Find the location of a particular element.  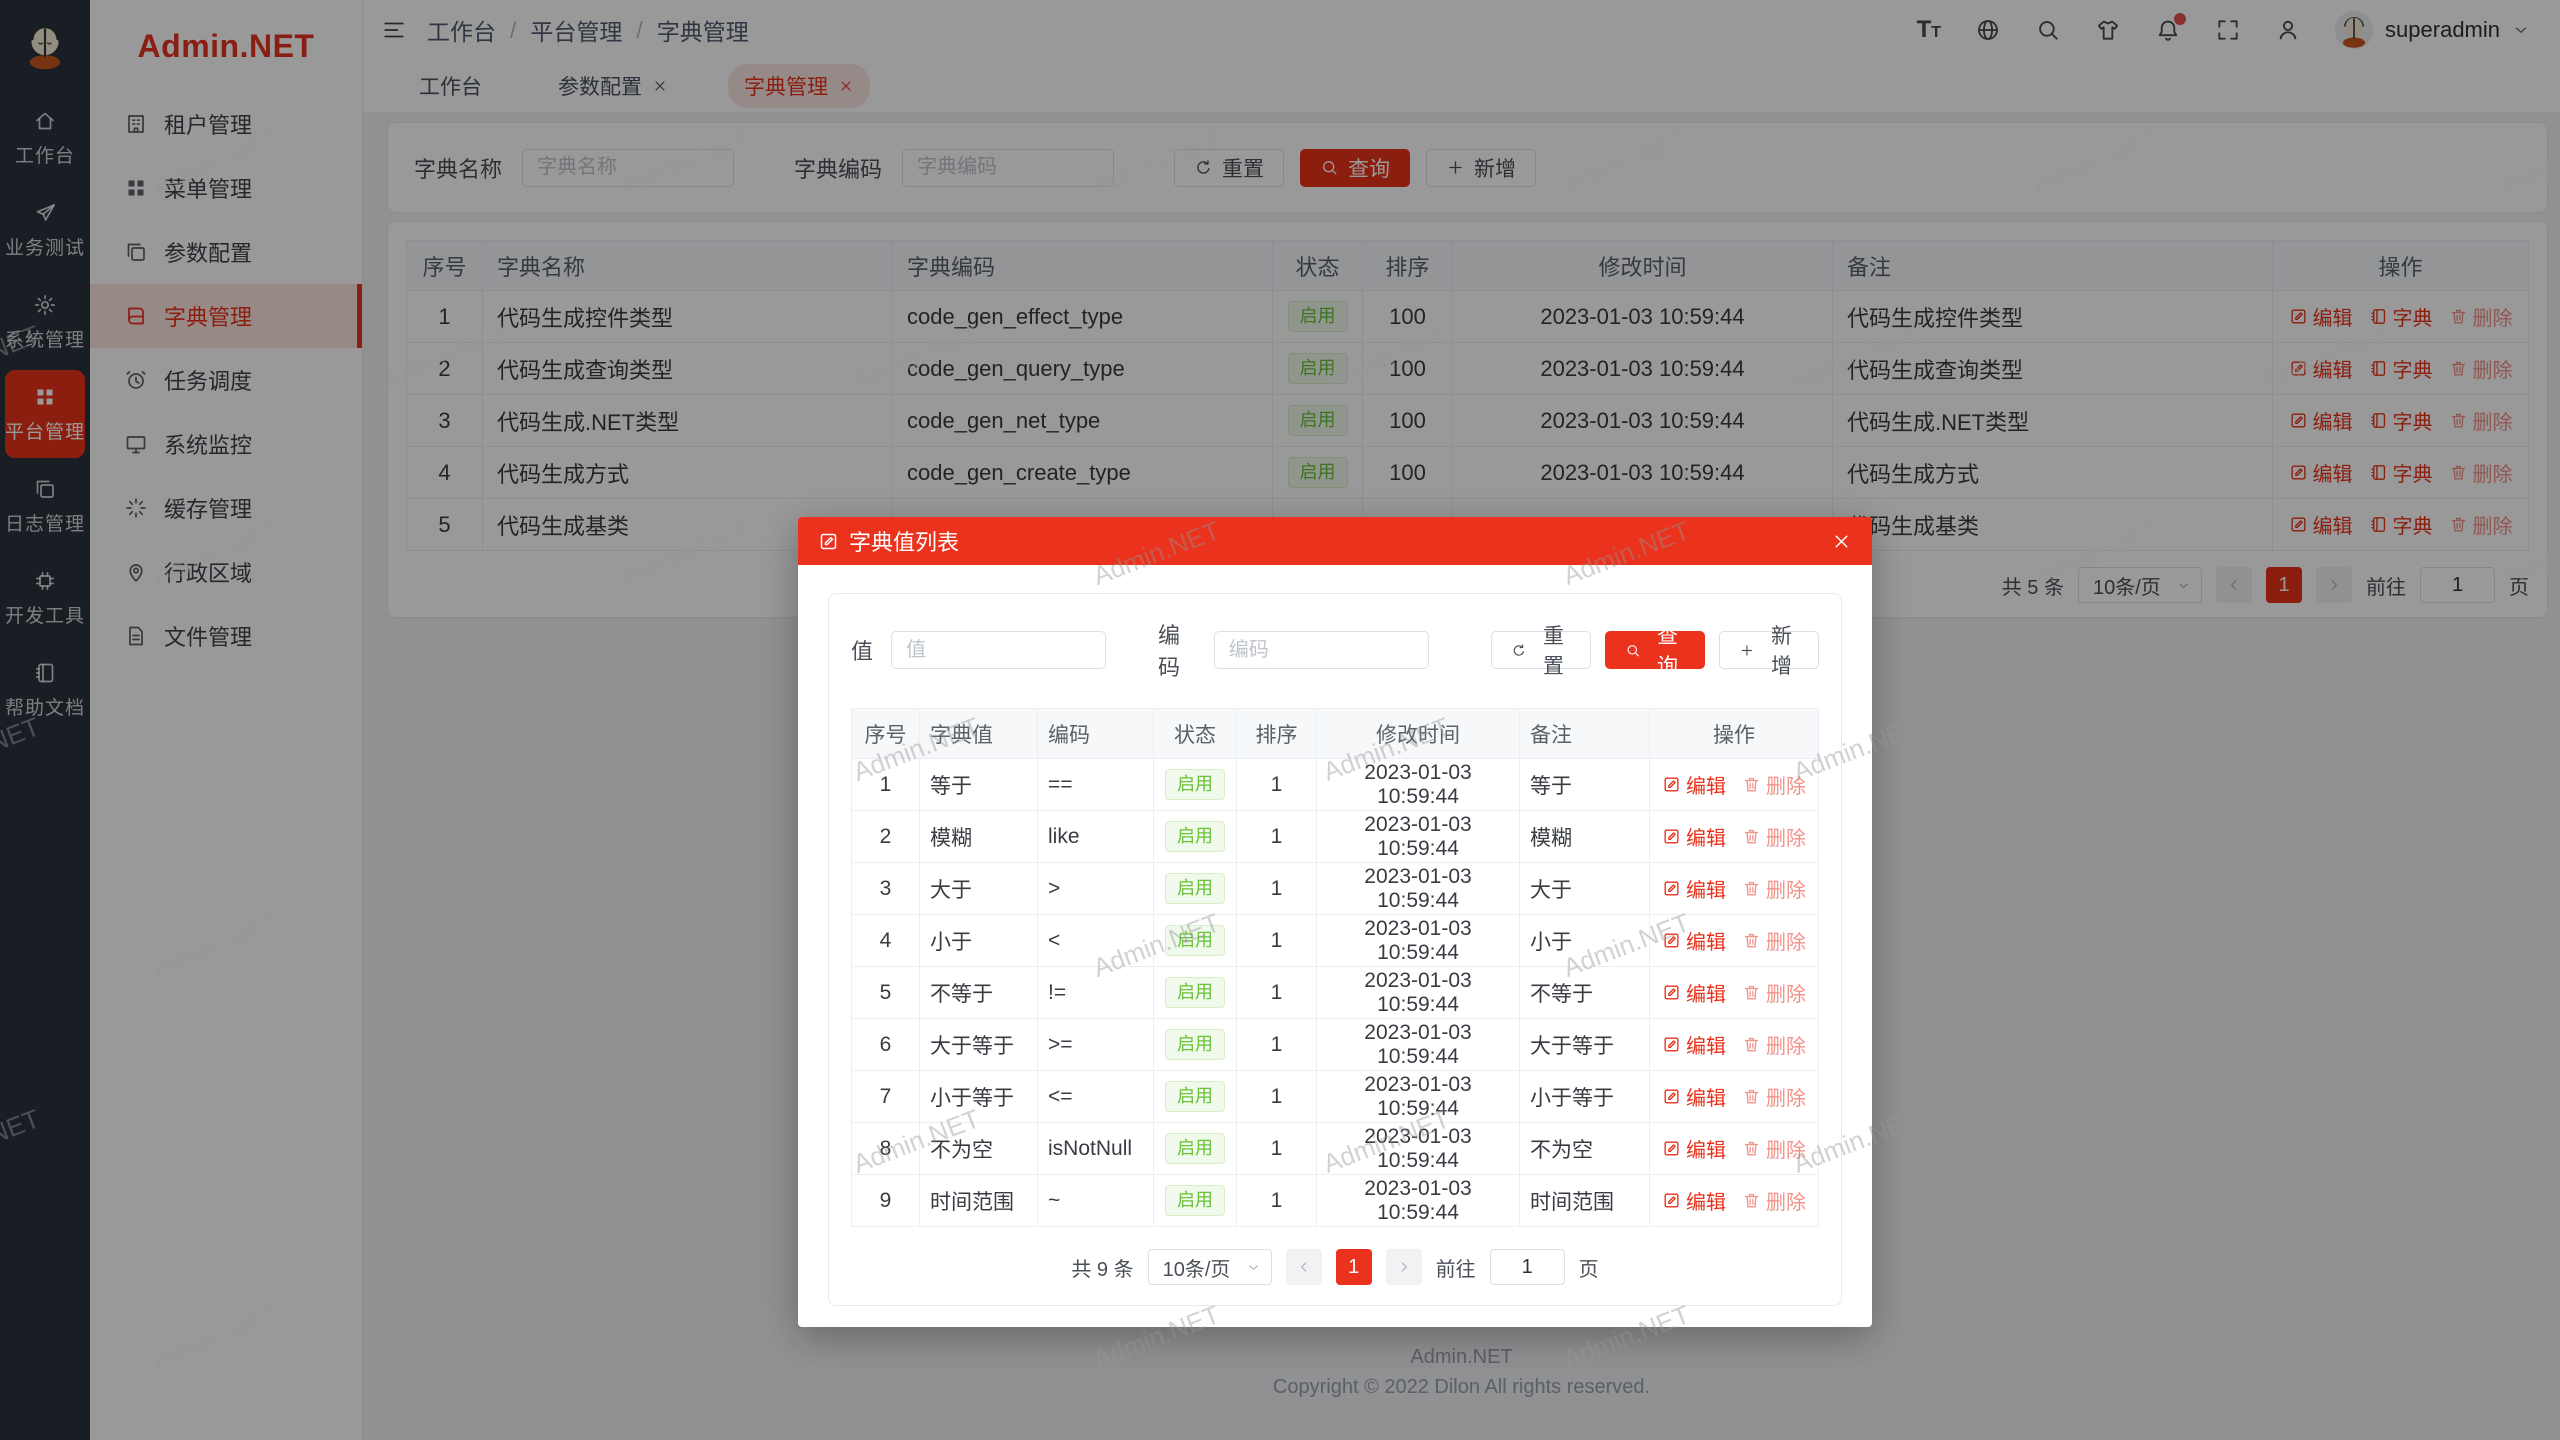

sidebar-item-dev-tools: 开发工具 is located at coordinates (45, 598).